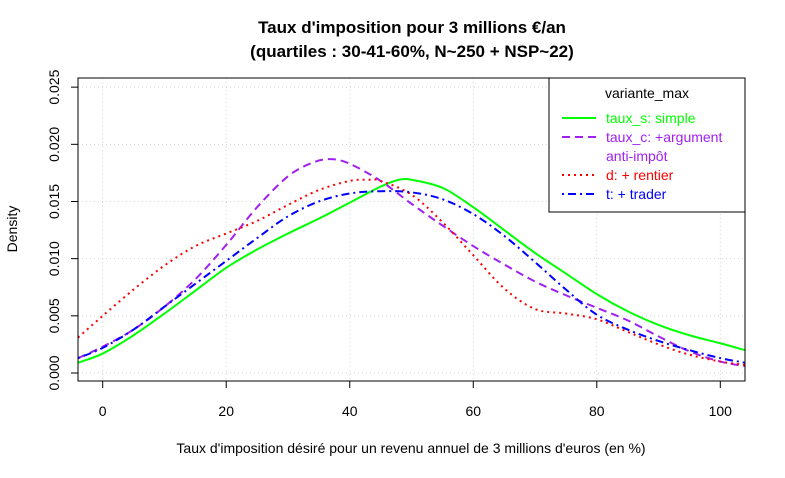 The height and width of the screenshot is (478, 785). I want to click on y-tick-label-3: 0.015, so click(54, 201).